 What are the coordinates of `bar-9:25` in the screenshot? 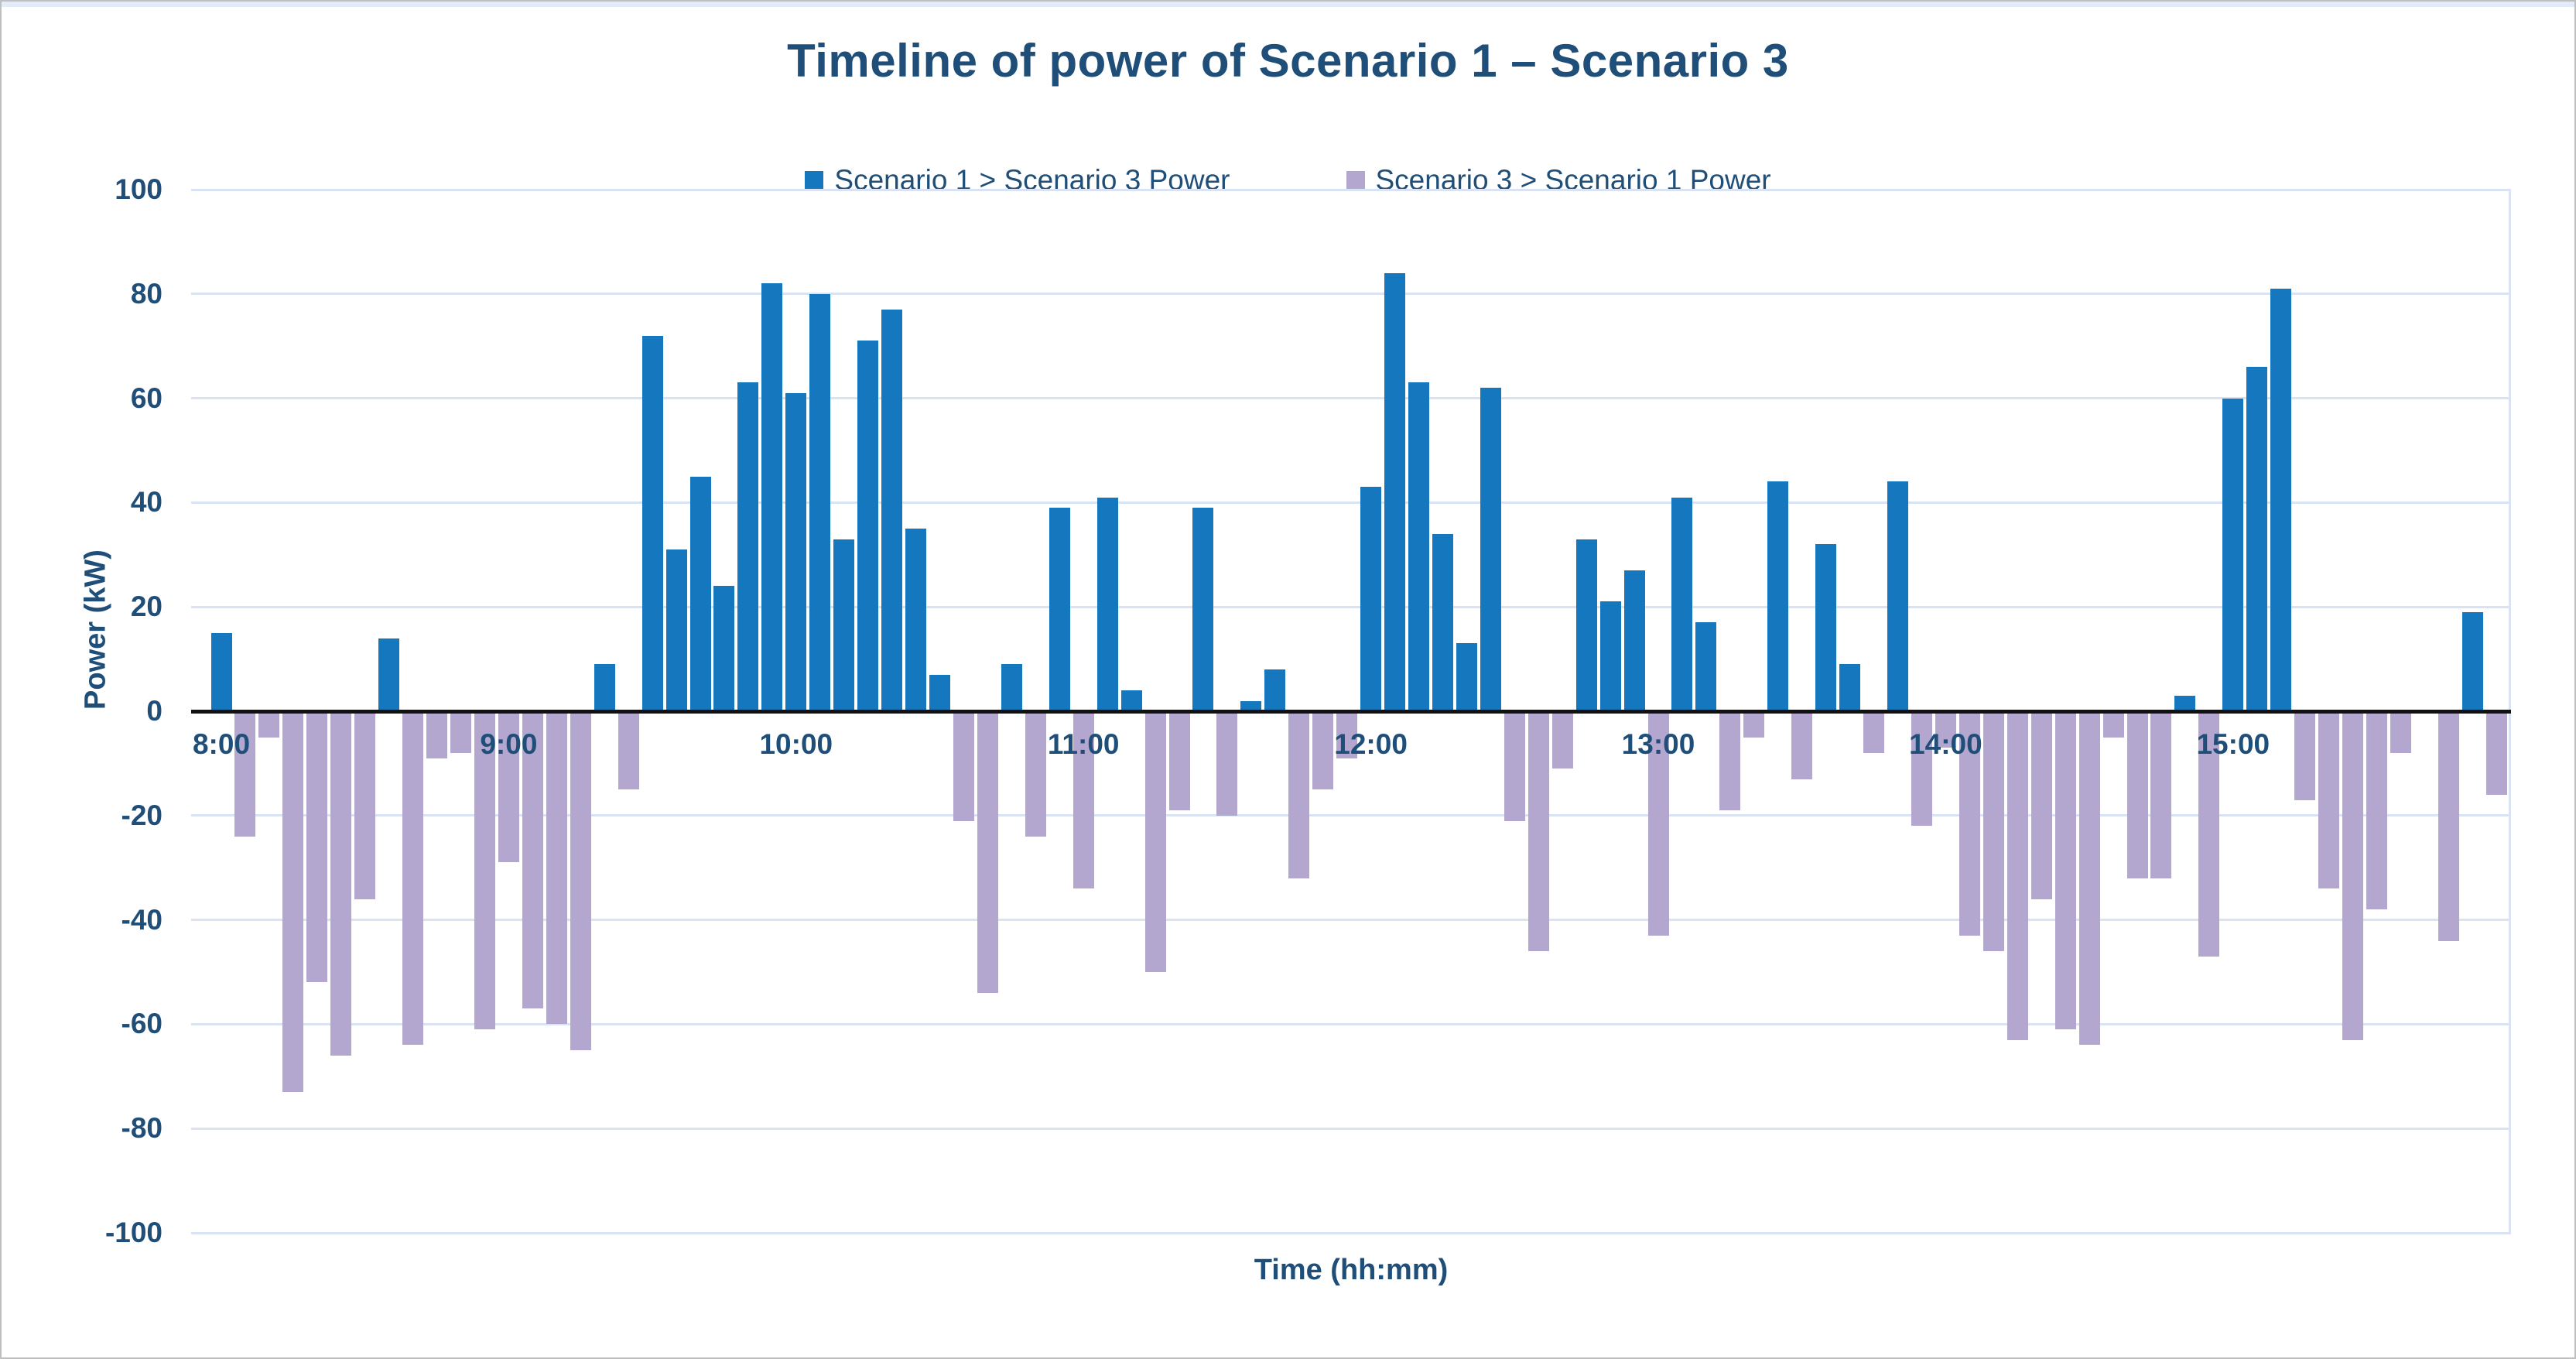 It's located at (628, 751).